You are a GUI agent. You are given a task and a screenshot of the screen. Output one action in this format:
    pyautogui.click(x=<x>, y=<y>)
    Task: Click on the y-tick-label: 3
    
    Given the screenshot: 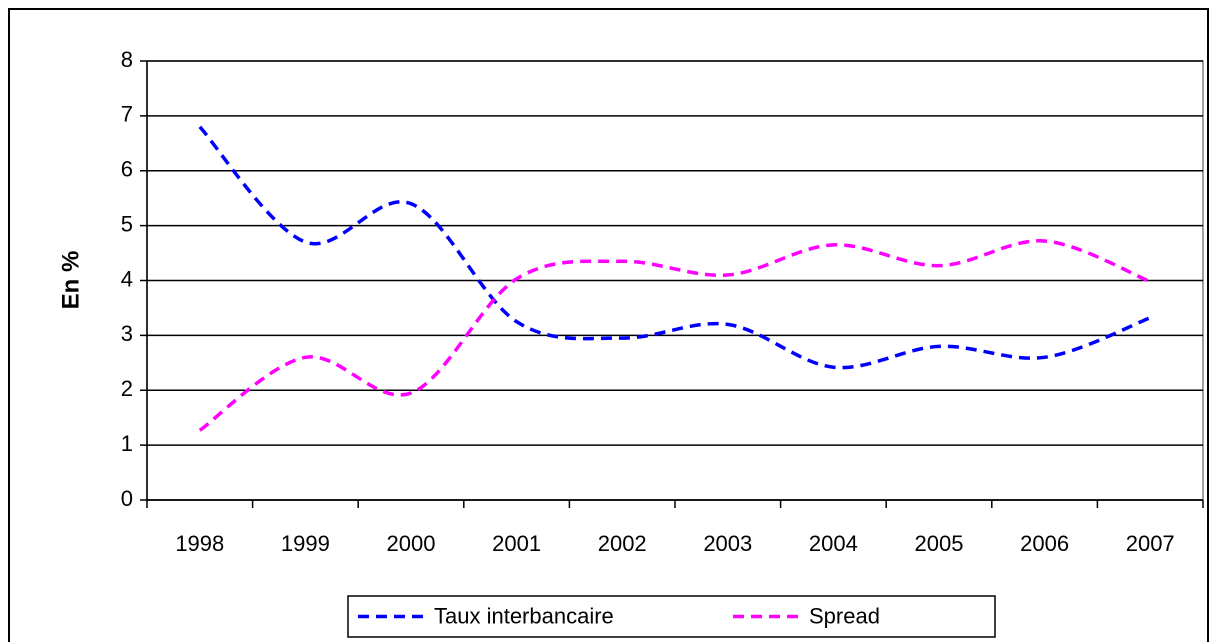 What is the action you would take?
    pyautogui.click(x=127, y=333)
    